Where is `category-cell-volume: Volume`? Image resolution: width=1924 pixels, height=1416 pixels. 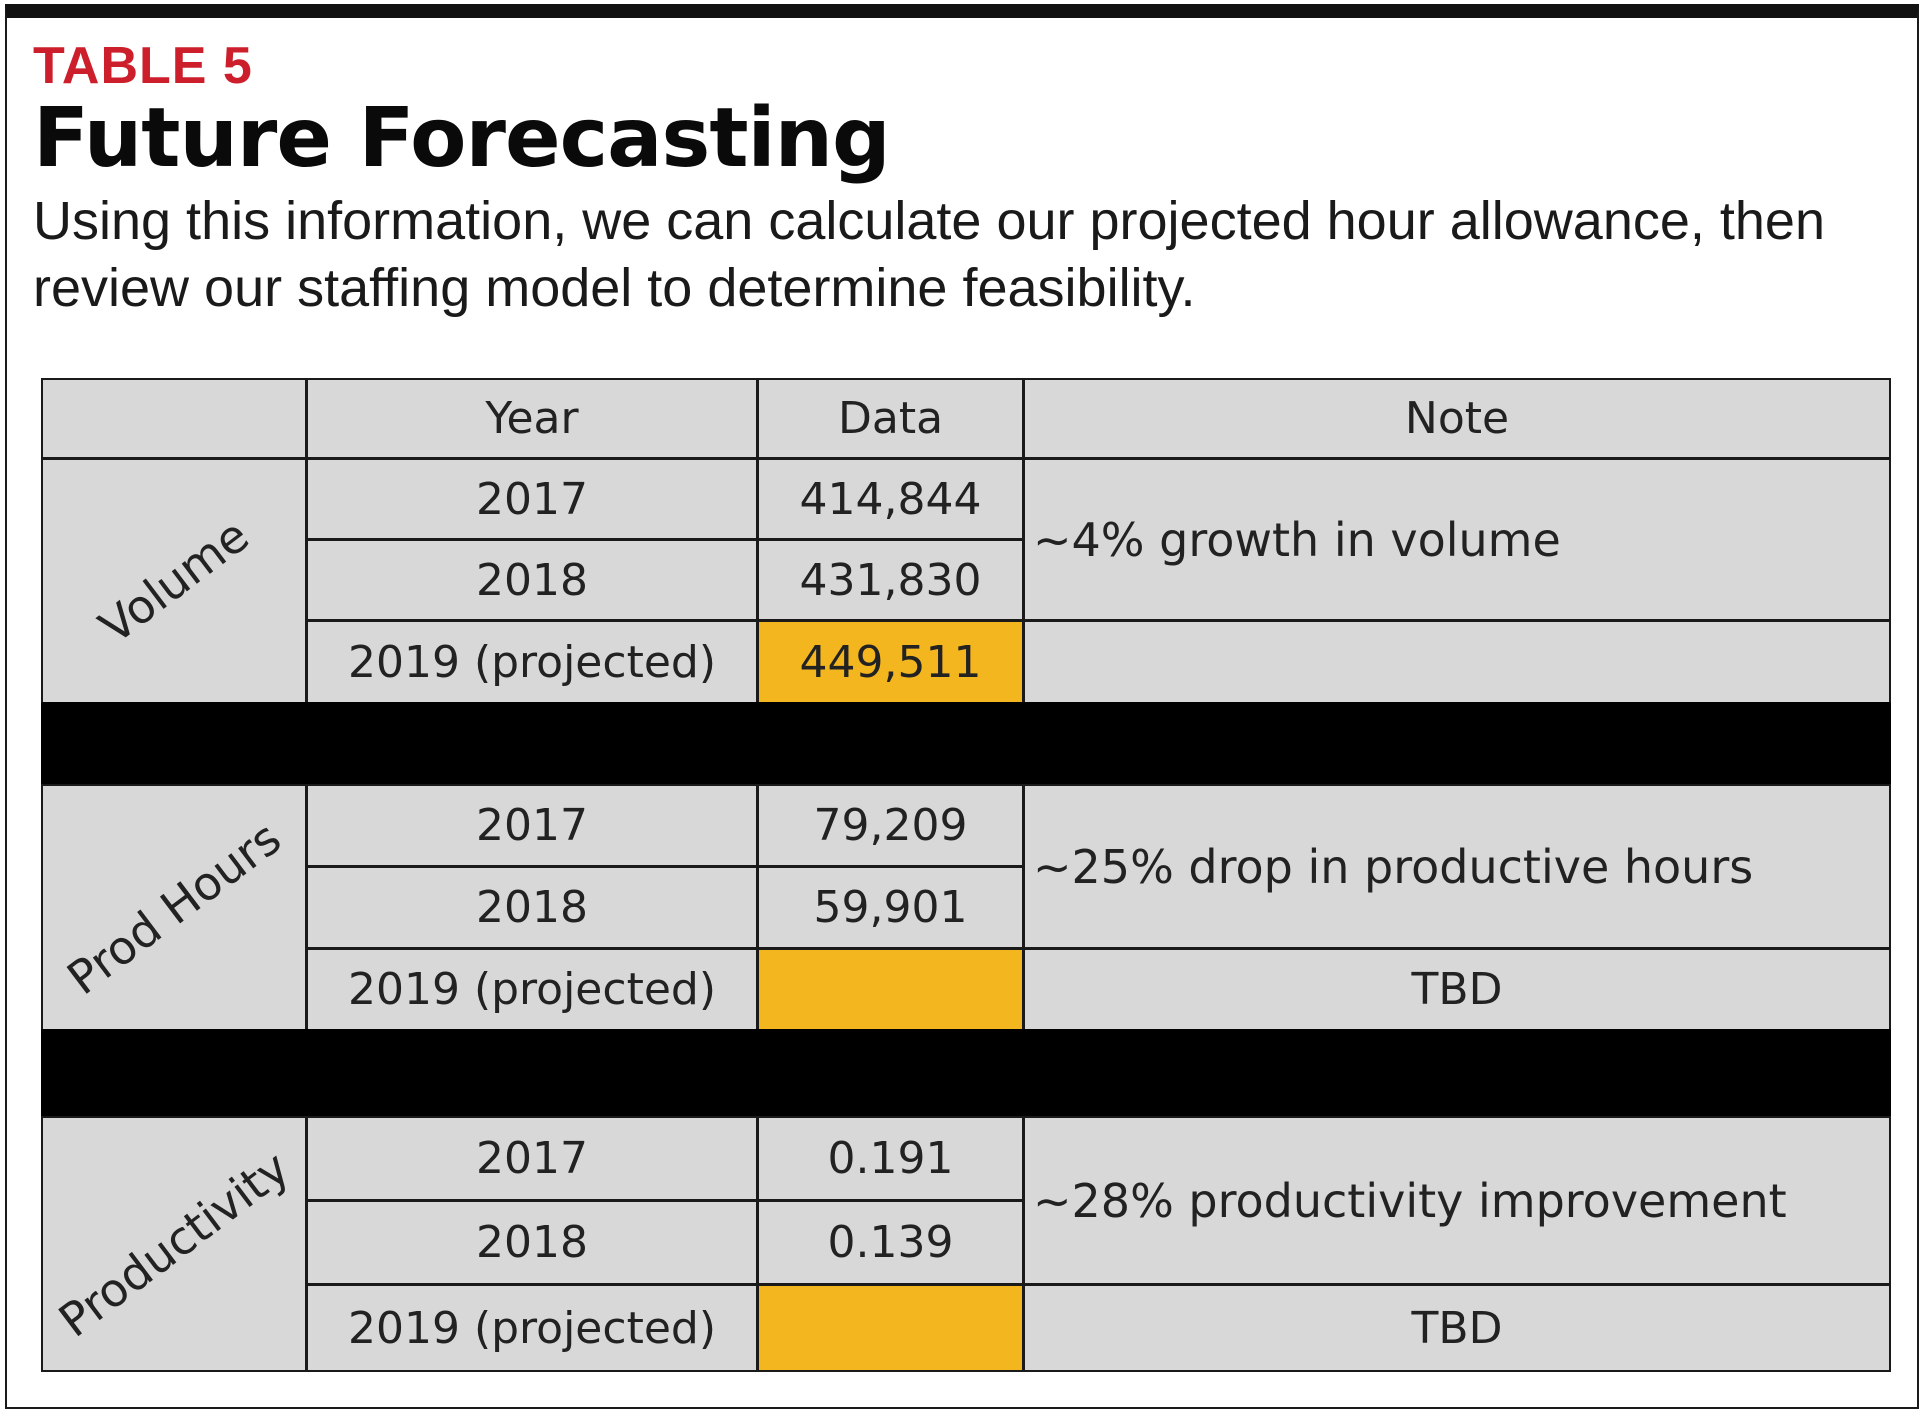
category-cell-volume: Volume is located at coordinates (174, 581).